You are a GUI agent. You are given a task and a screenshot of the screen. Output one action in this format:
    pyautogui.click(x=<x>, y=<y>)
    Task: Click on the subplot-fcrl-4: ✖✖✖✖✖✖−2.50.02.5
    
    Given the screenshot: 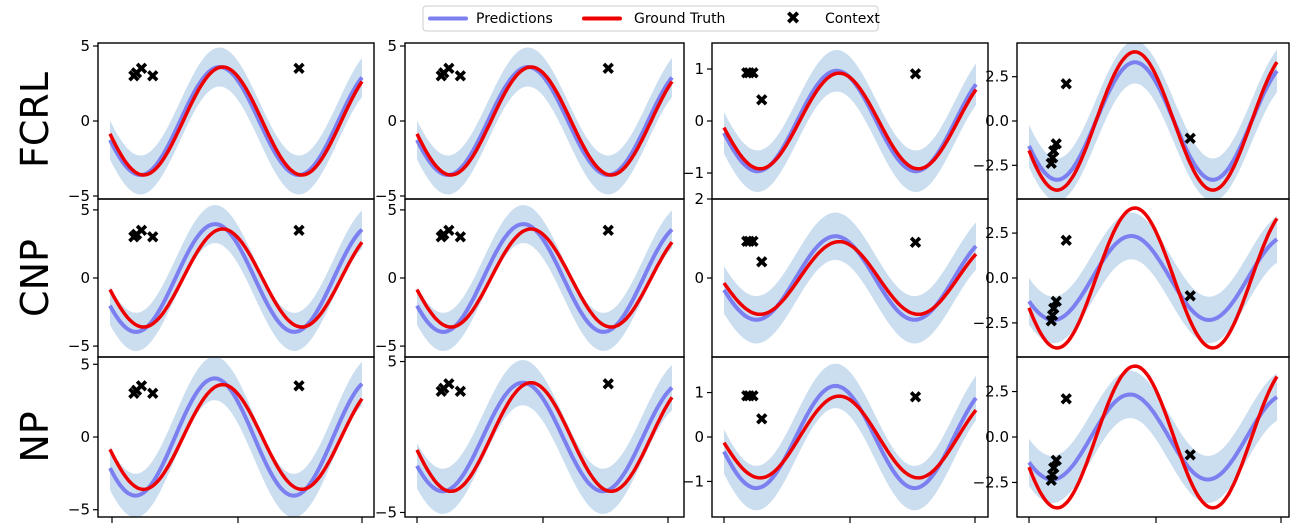 What is the action you would take?
    pyautogui.click(x=1131, y=121)
    